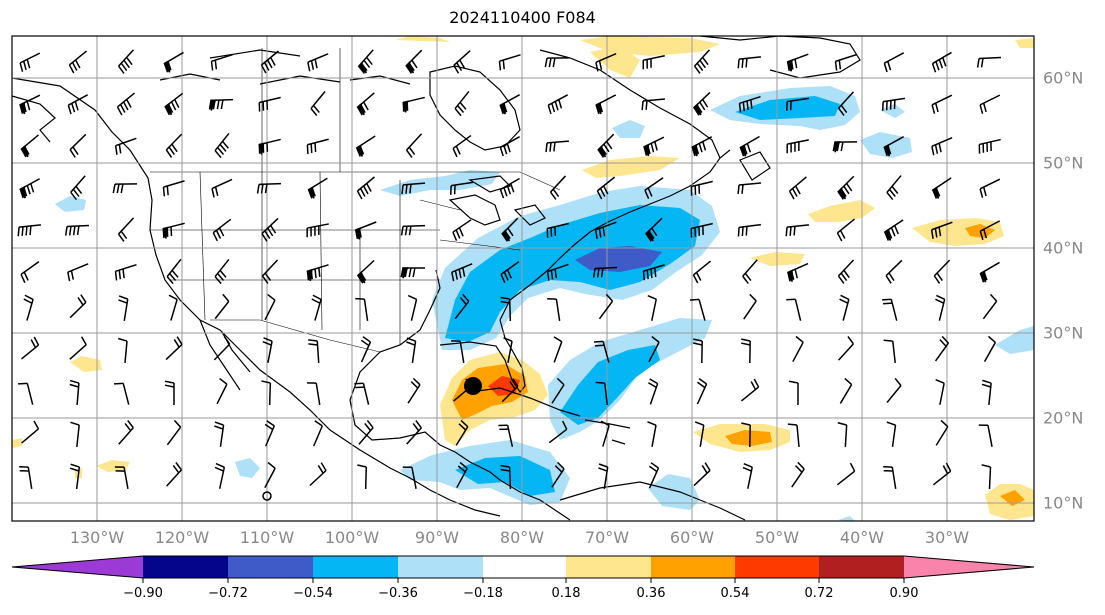  I want to click on lon-label: 40°W, so click(862, 537).